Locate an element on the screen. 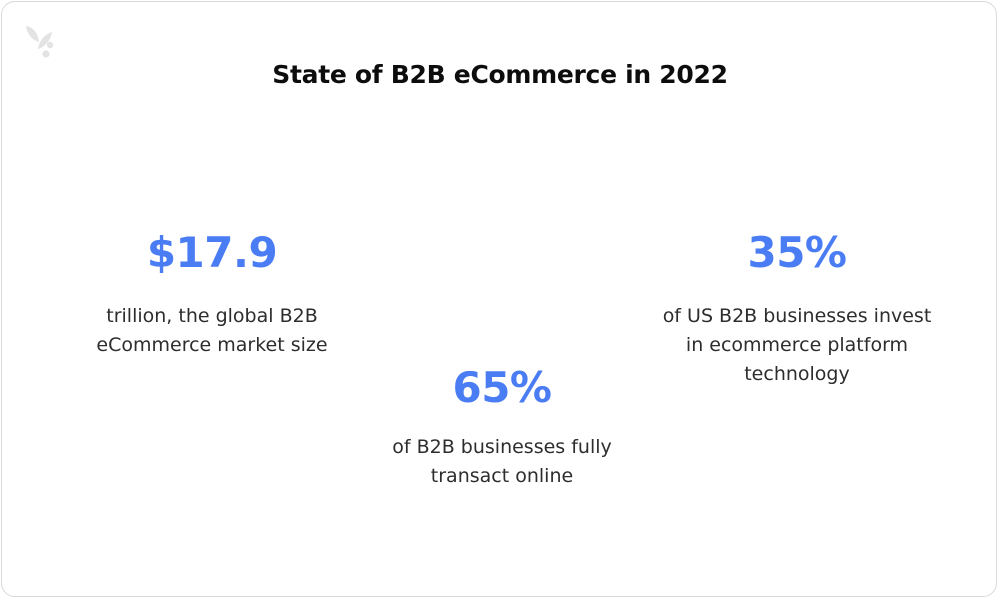  stat-value: 65% is located at coordinates (502, 387).